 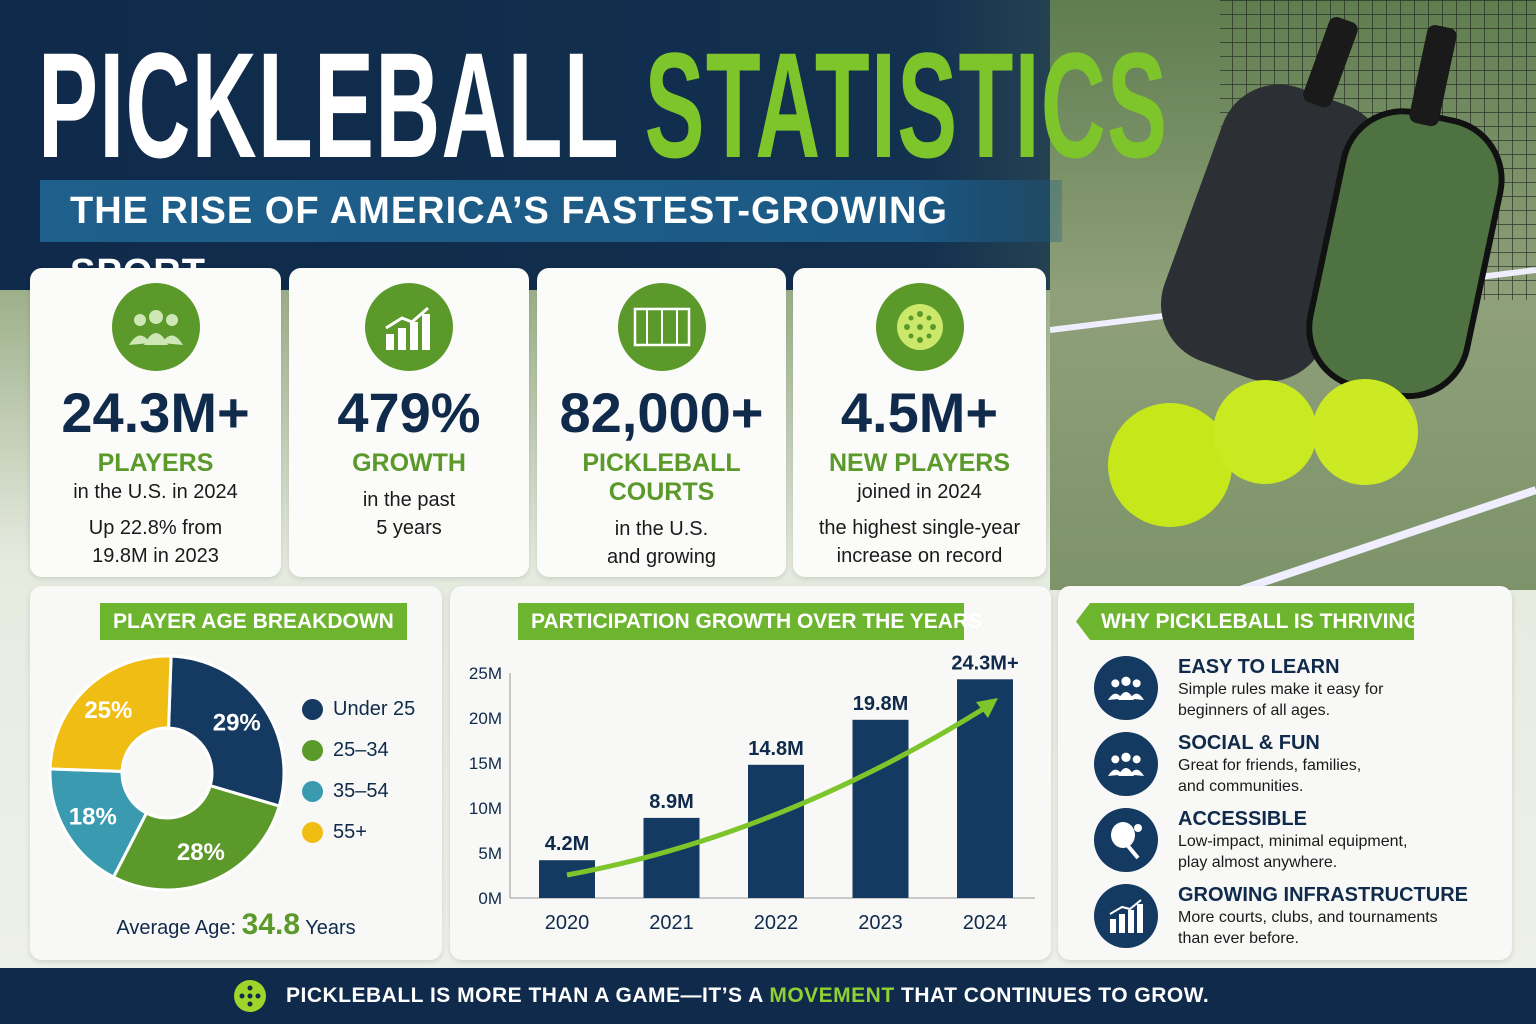 I want to click on age-donut-chart: 29% 28% 18% 25%, so click(x=167, y=773).